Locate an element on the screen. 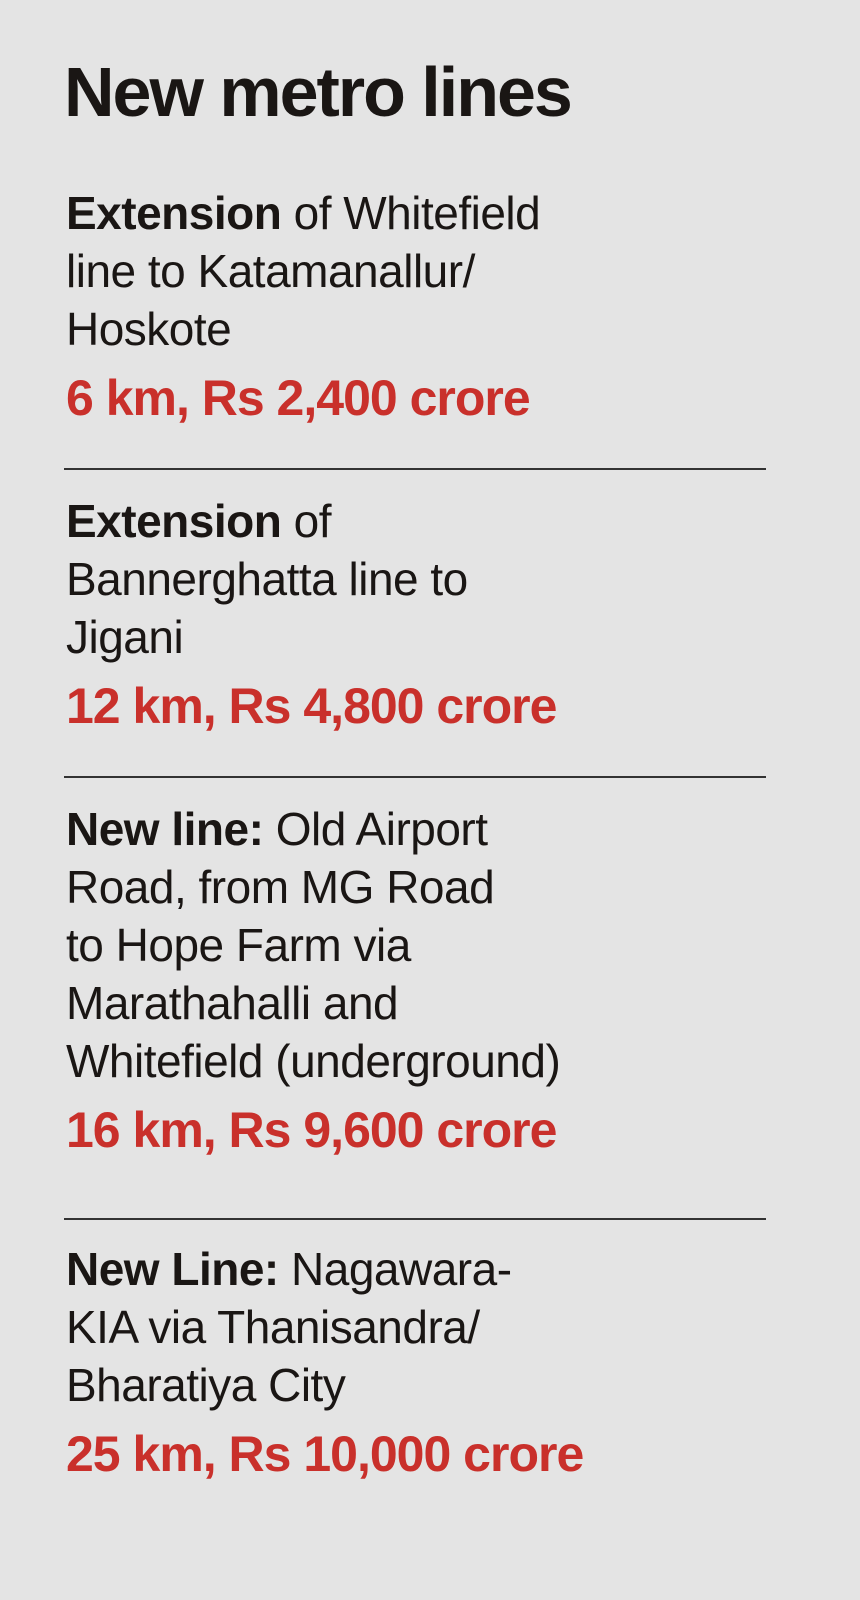 This screenshot has height=1600, width=860. item-description-line: Marathahalli and is located at coordinates (232, 1003).